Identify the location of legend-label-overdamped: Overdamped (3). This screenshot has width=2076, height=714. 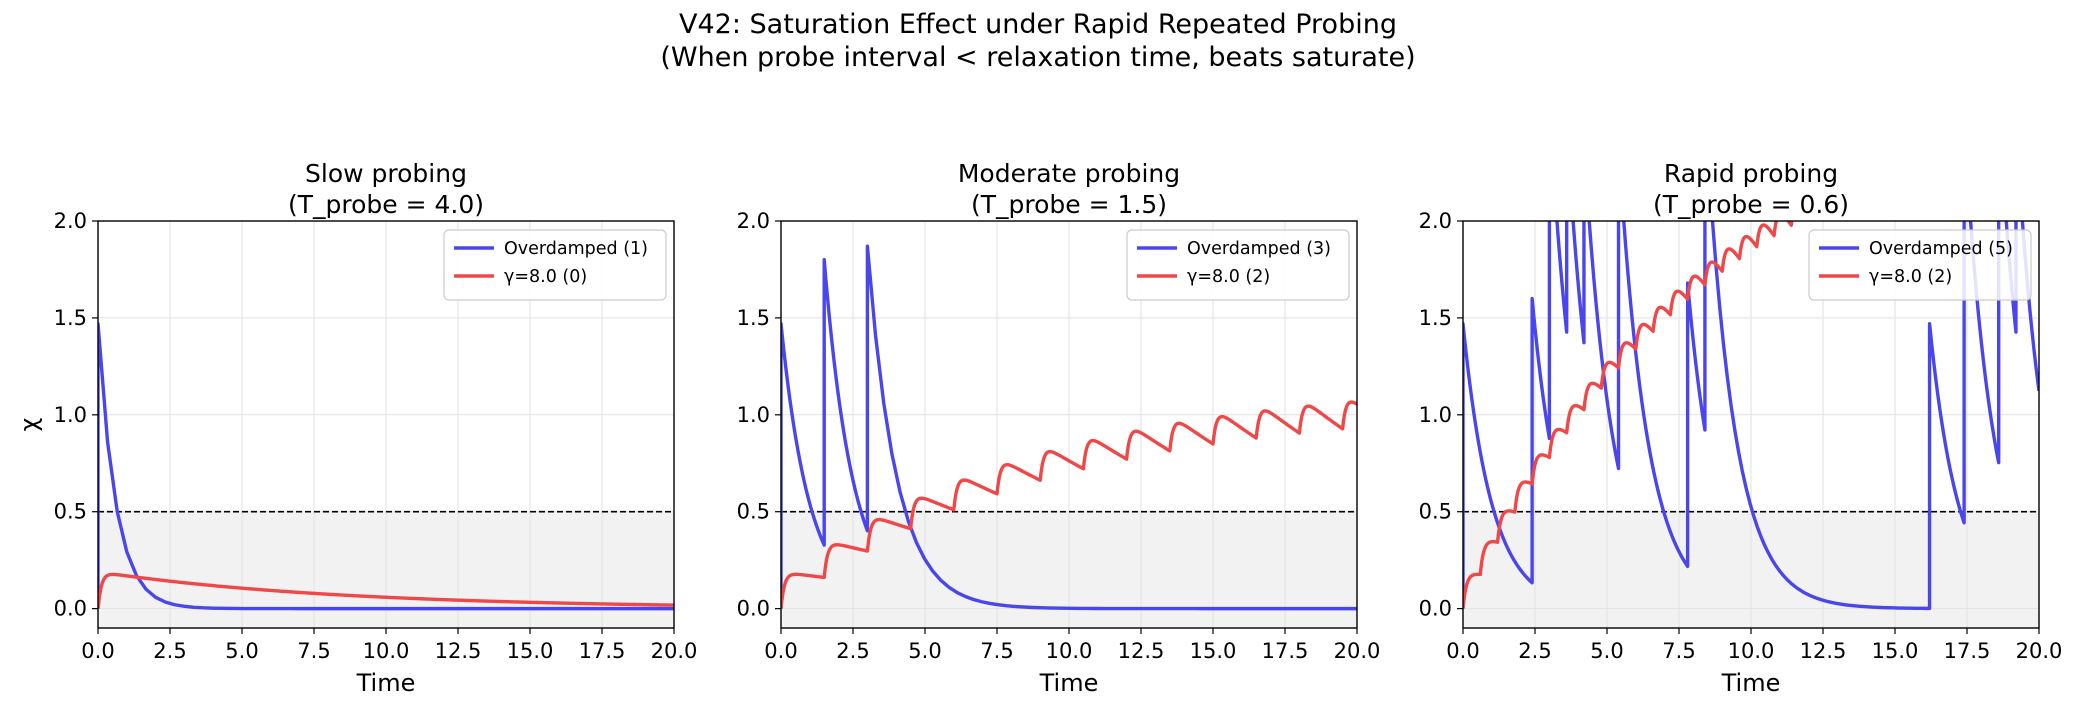
(1259, 249).